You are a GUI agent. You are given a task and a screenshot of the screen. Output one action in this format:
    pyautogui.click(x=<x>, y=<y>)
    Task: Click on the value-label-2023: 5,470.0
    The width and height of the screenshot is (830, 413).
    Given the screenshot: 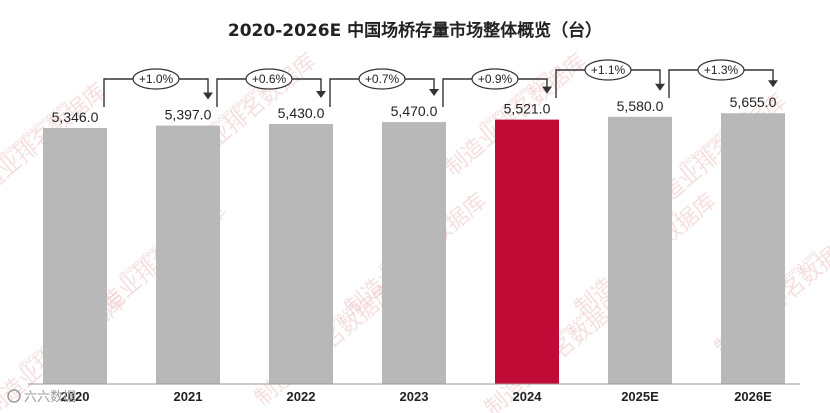 What is the action you would take?
    pyautogui.click(x=414, y=111)
    